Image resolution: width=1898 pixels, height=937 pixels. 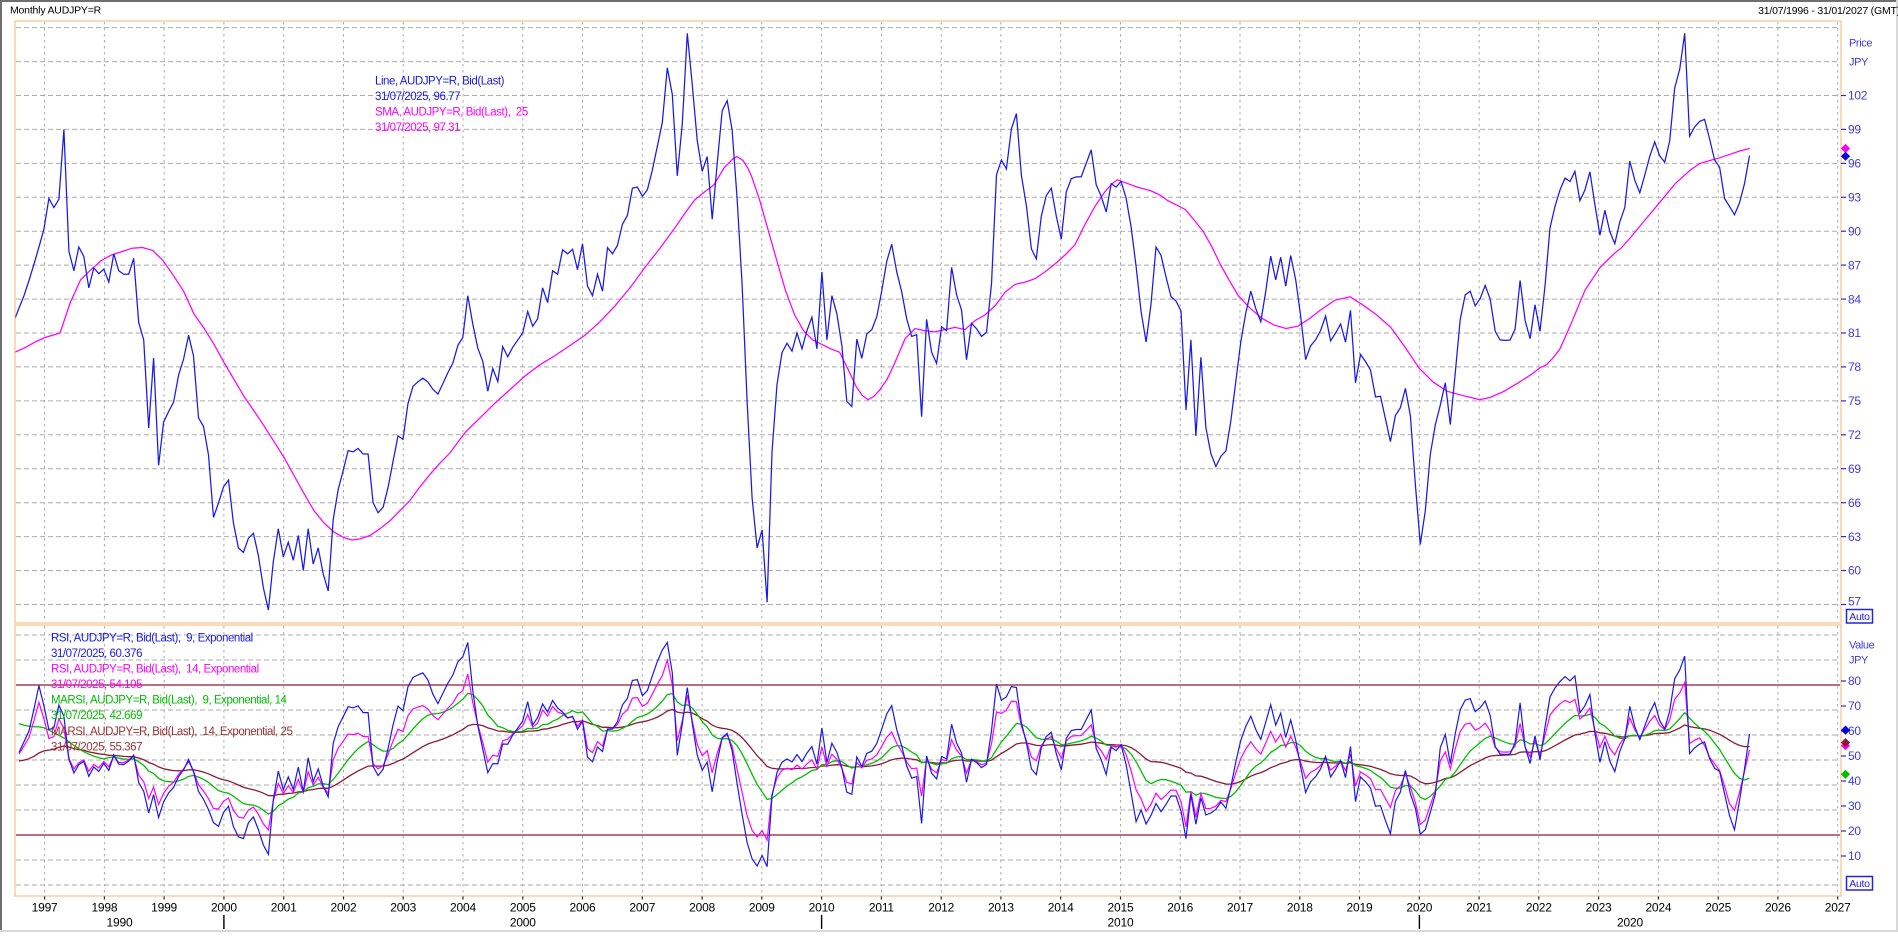 I want to click on svg-text: 2006, so click(x=583, y=908).